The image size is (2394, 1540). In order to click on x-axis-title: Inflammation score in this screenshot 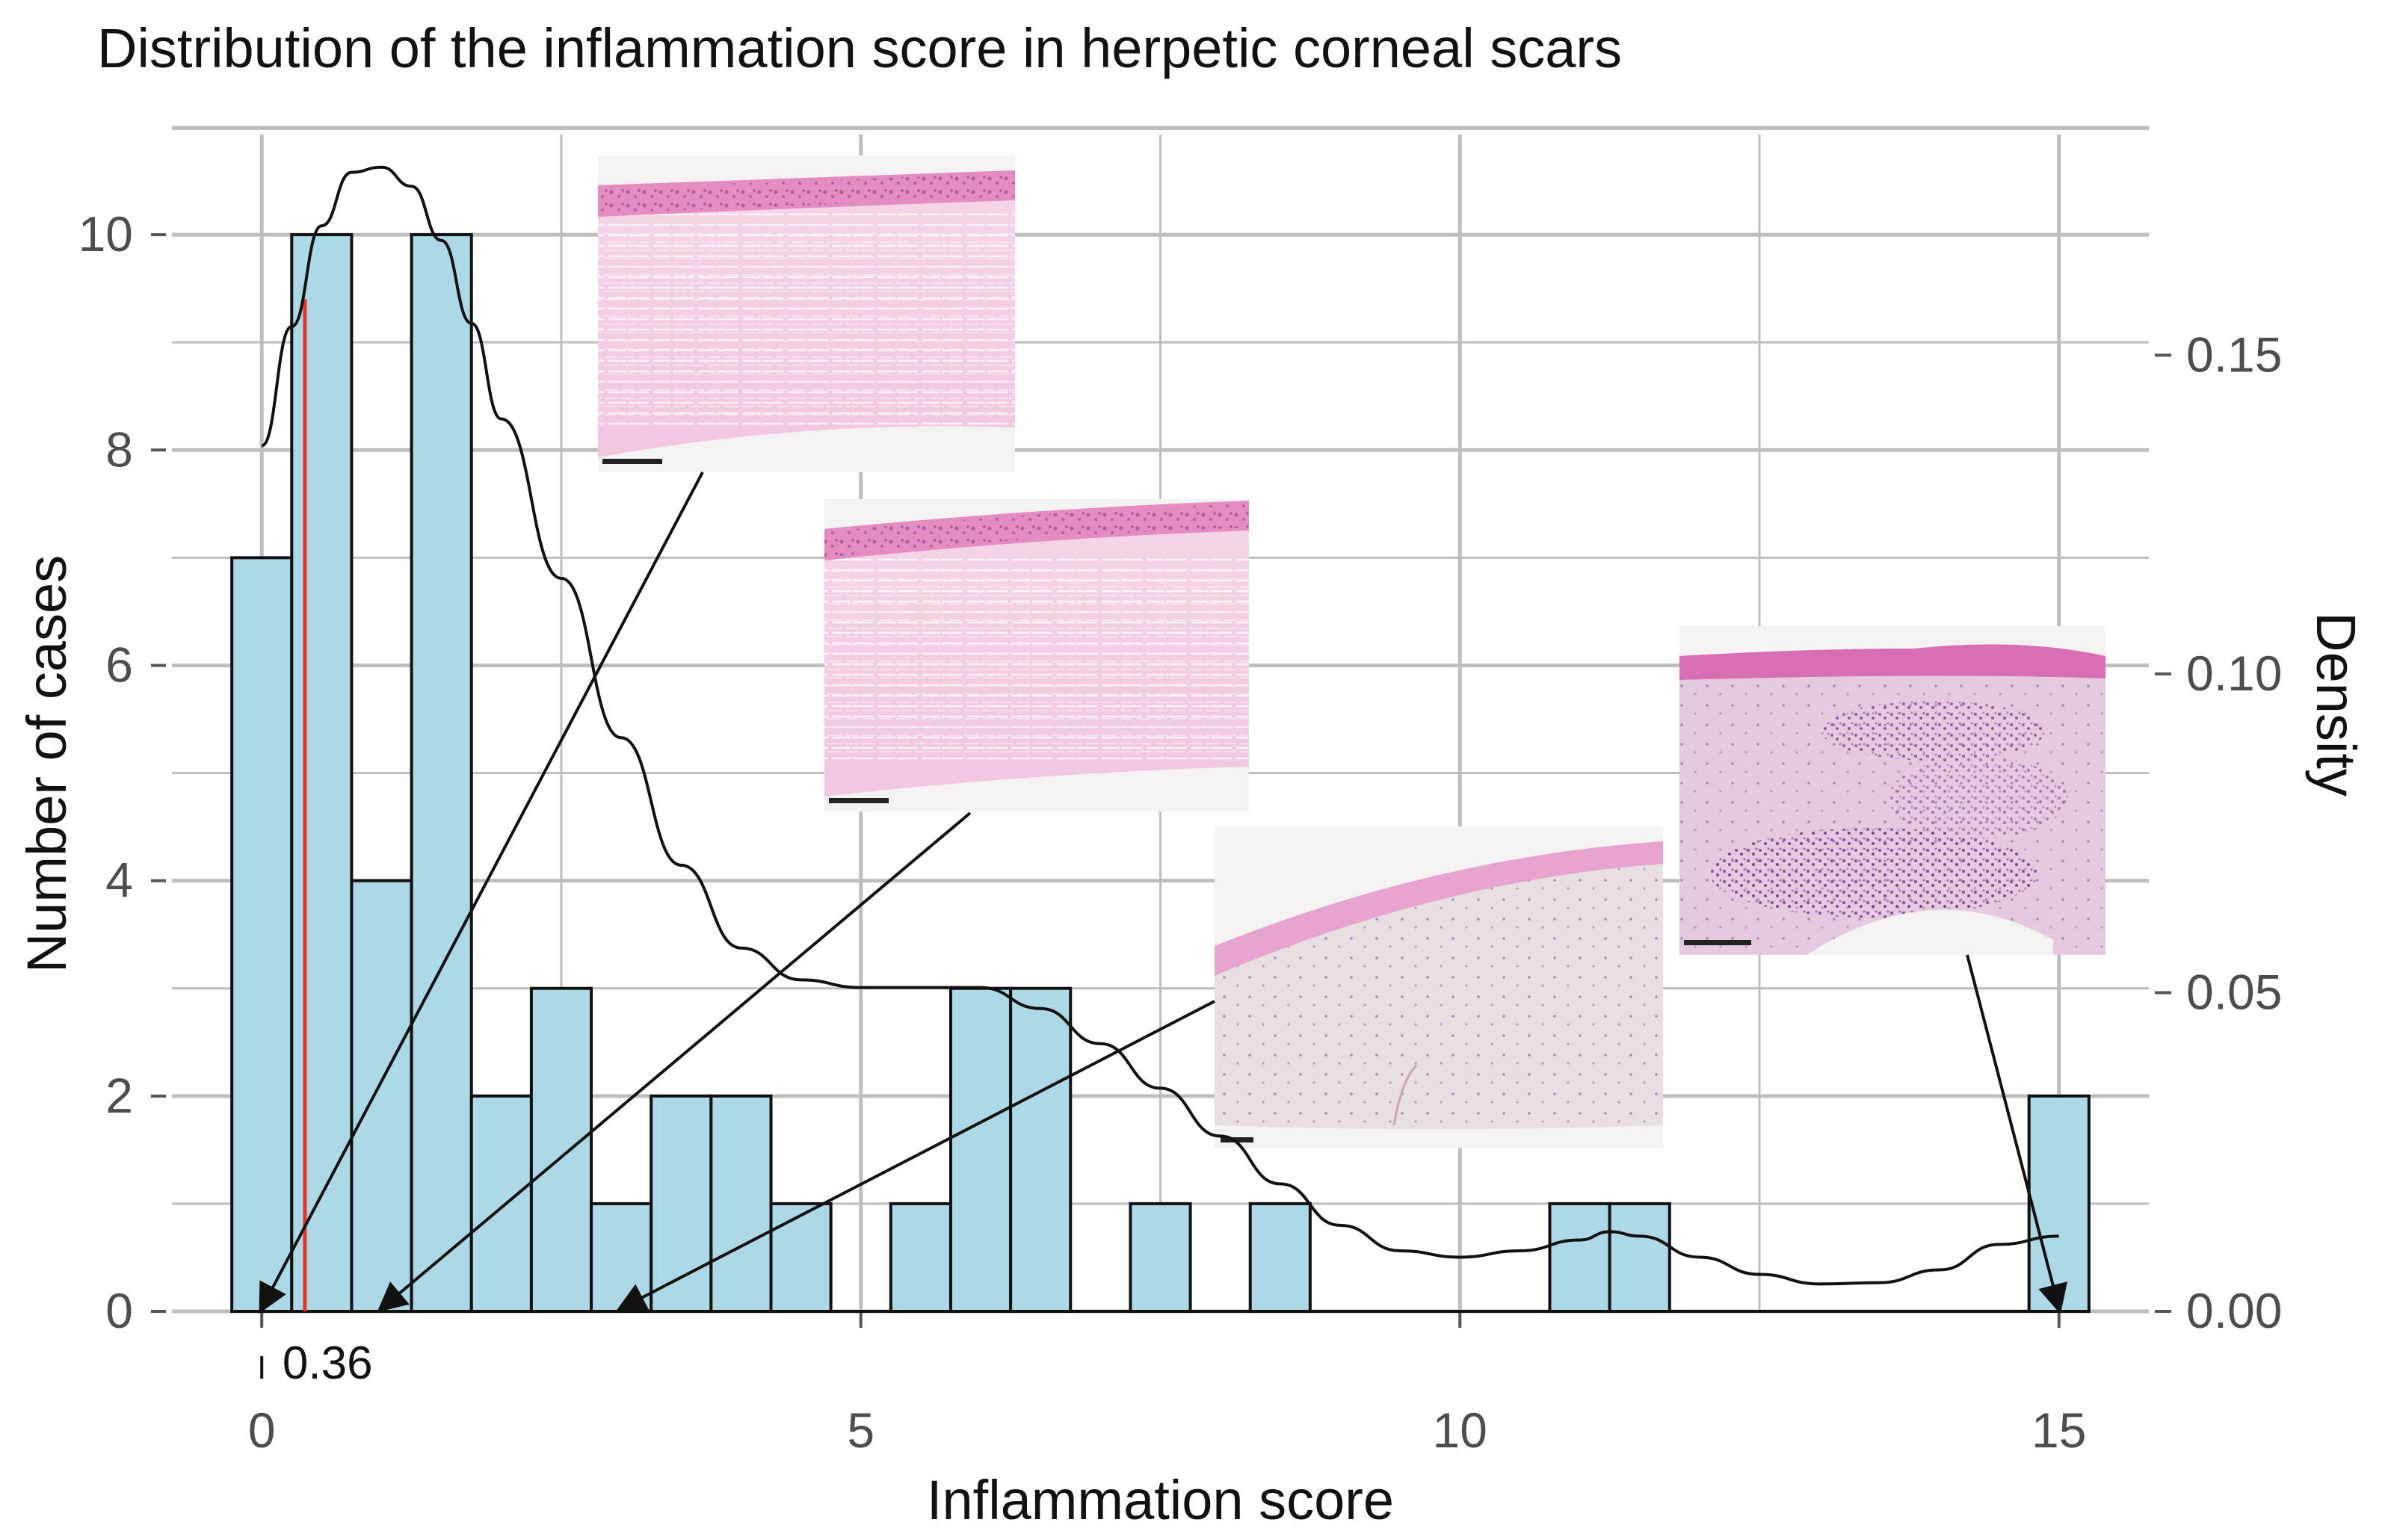, I will do `click(1160, 1500)`.